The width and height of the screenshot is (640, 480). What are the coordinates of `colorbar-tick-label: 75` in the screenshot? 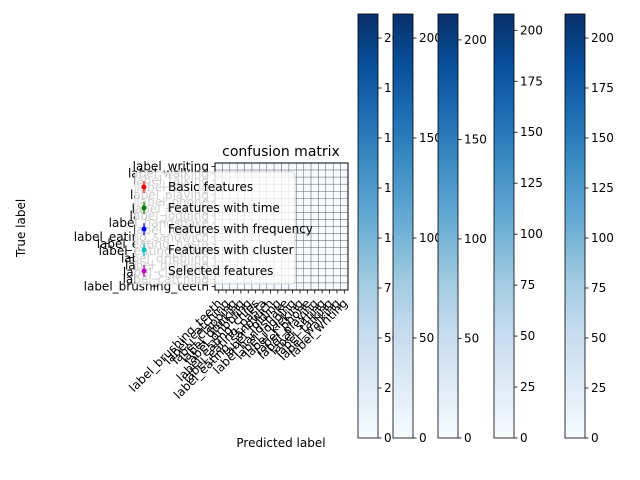 It's located at (527, 285).